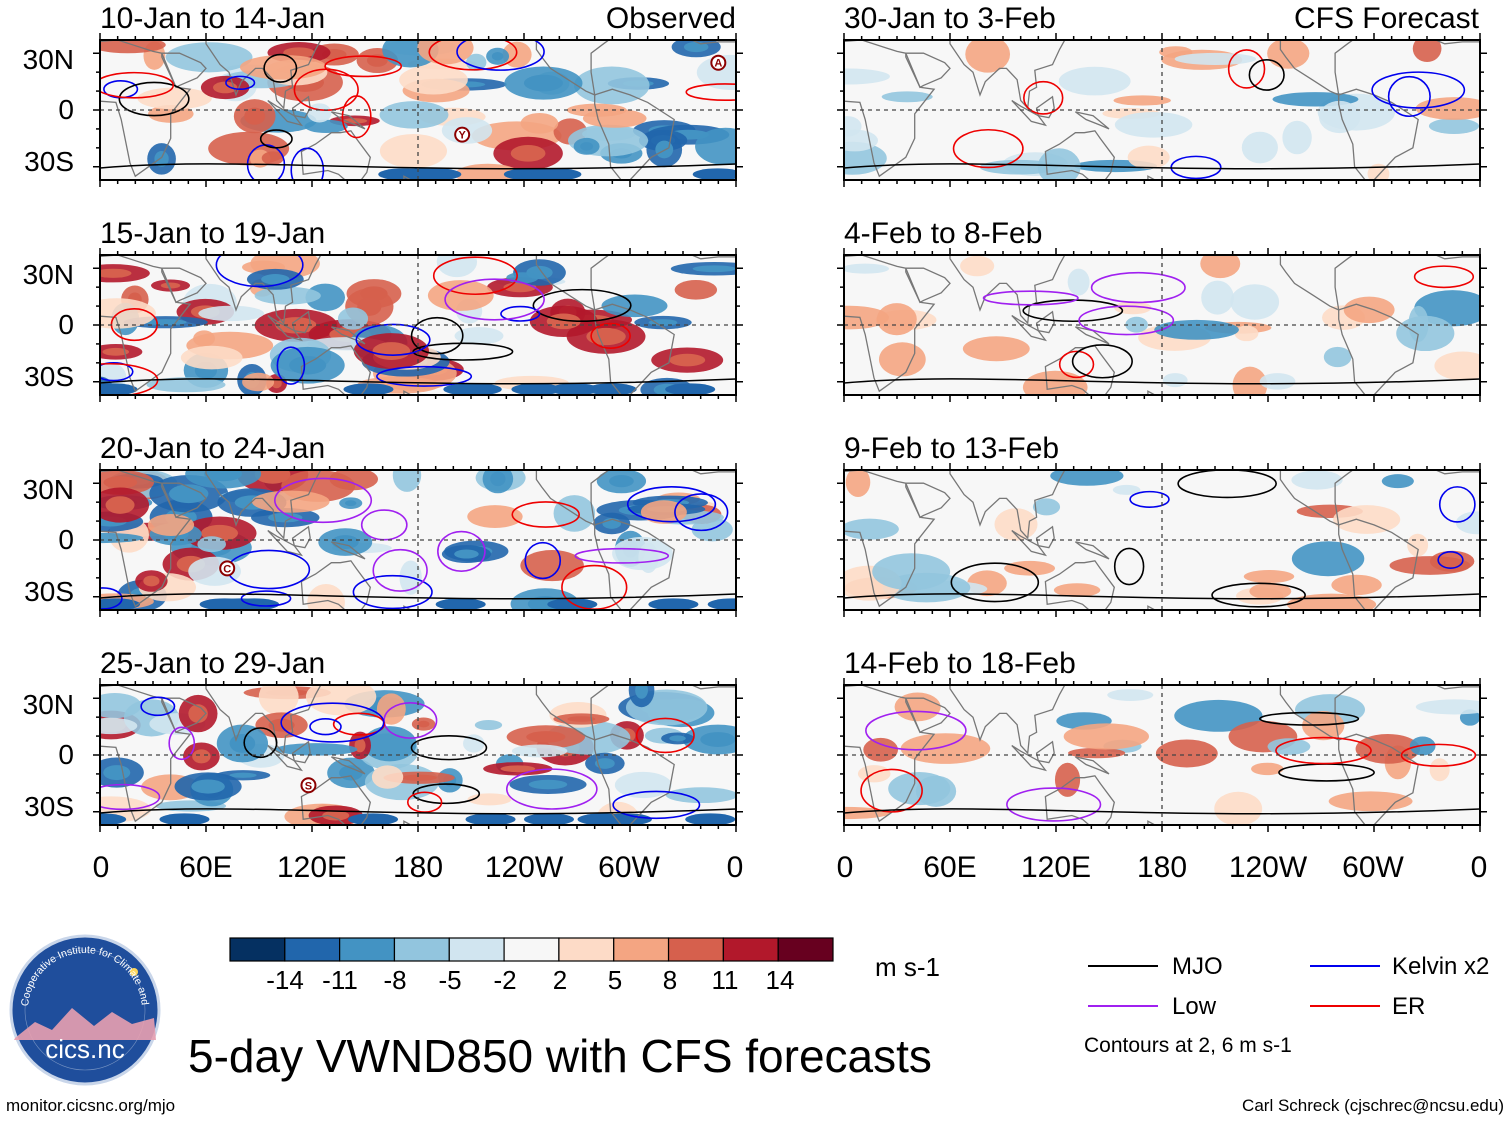 The height and width of the screenshot is (1121, 1510). Describe the element at coordinates (85, 1010) in the screenshot. I see `logo-disc` at that location.